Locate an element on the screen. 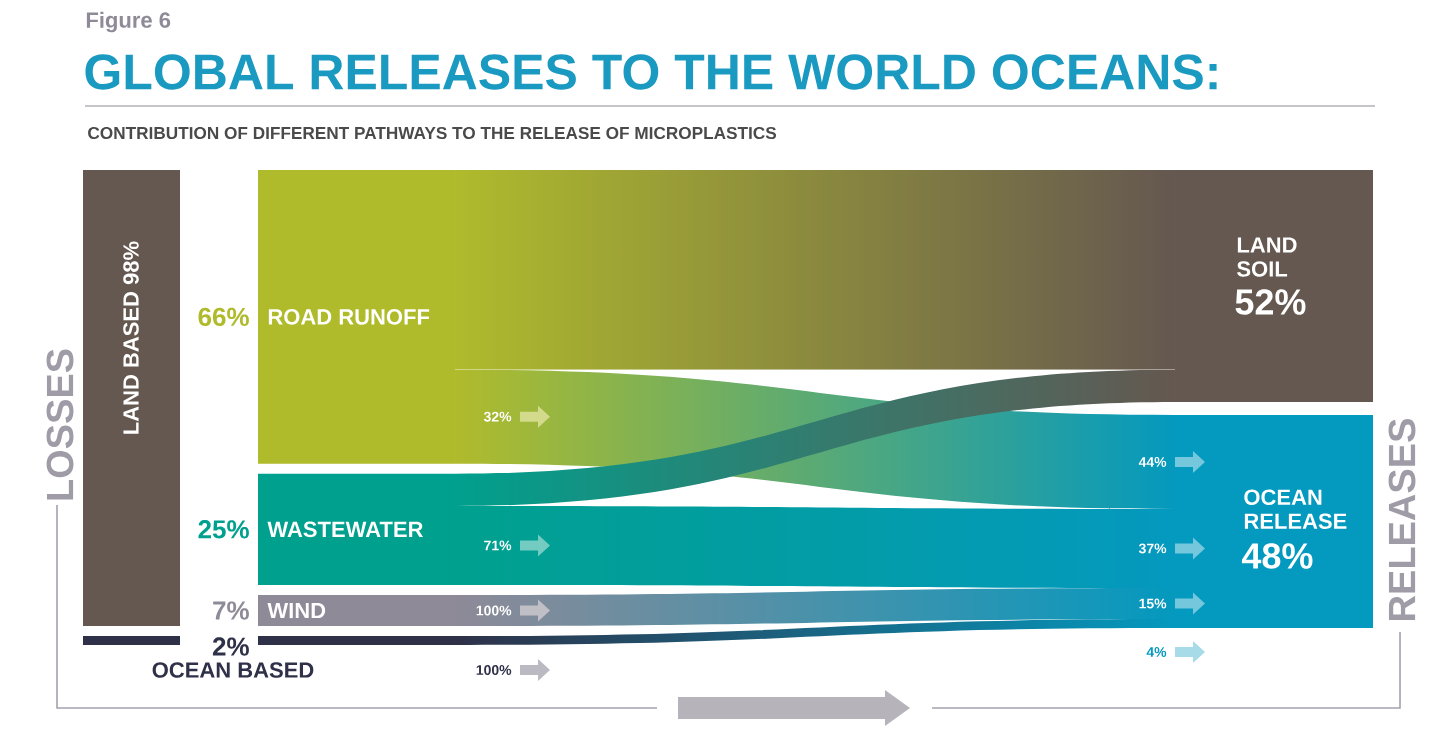 This screenshot has height=737, width=1440. text: GLOBAL RELEASES TO THE WORLD OCEANS: is located at coordinates (651, 72).